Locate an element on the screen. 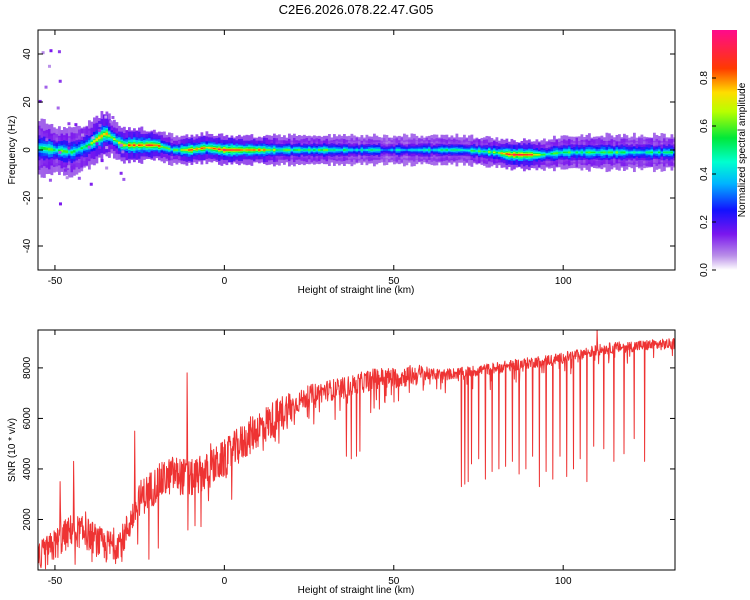 This screenshot has width=750, height=600. snr-x-tick-label: 100 is located at coordinates (563, 581).